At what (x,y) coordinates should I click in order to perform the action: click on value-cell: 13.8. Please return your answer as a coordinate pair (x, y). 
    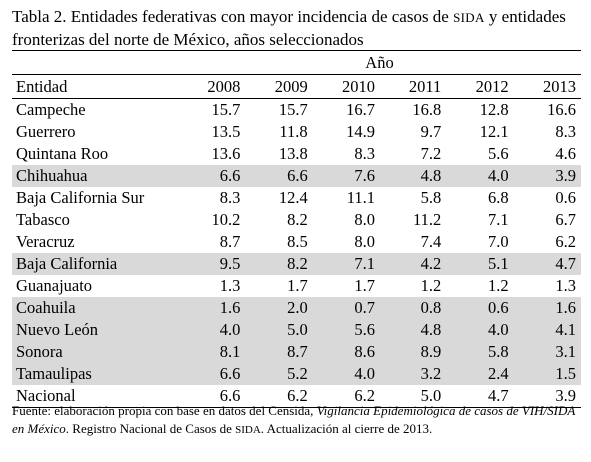
    Looking at the image, I should click on (293, 153).